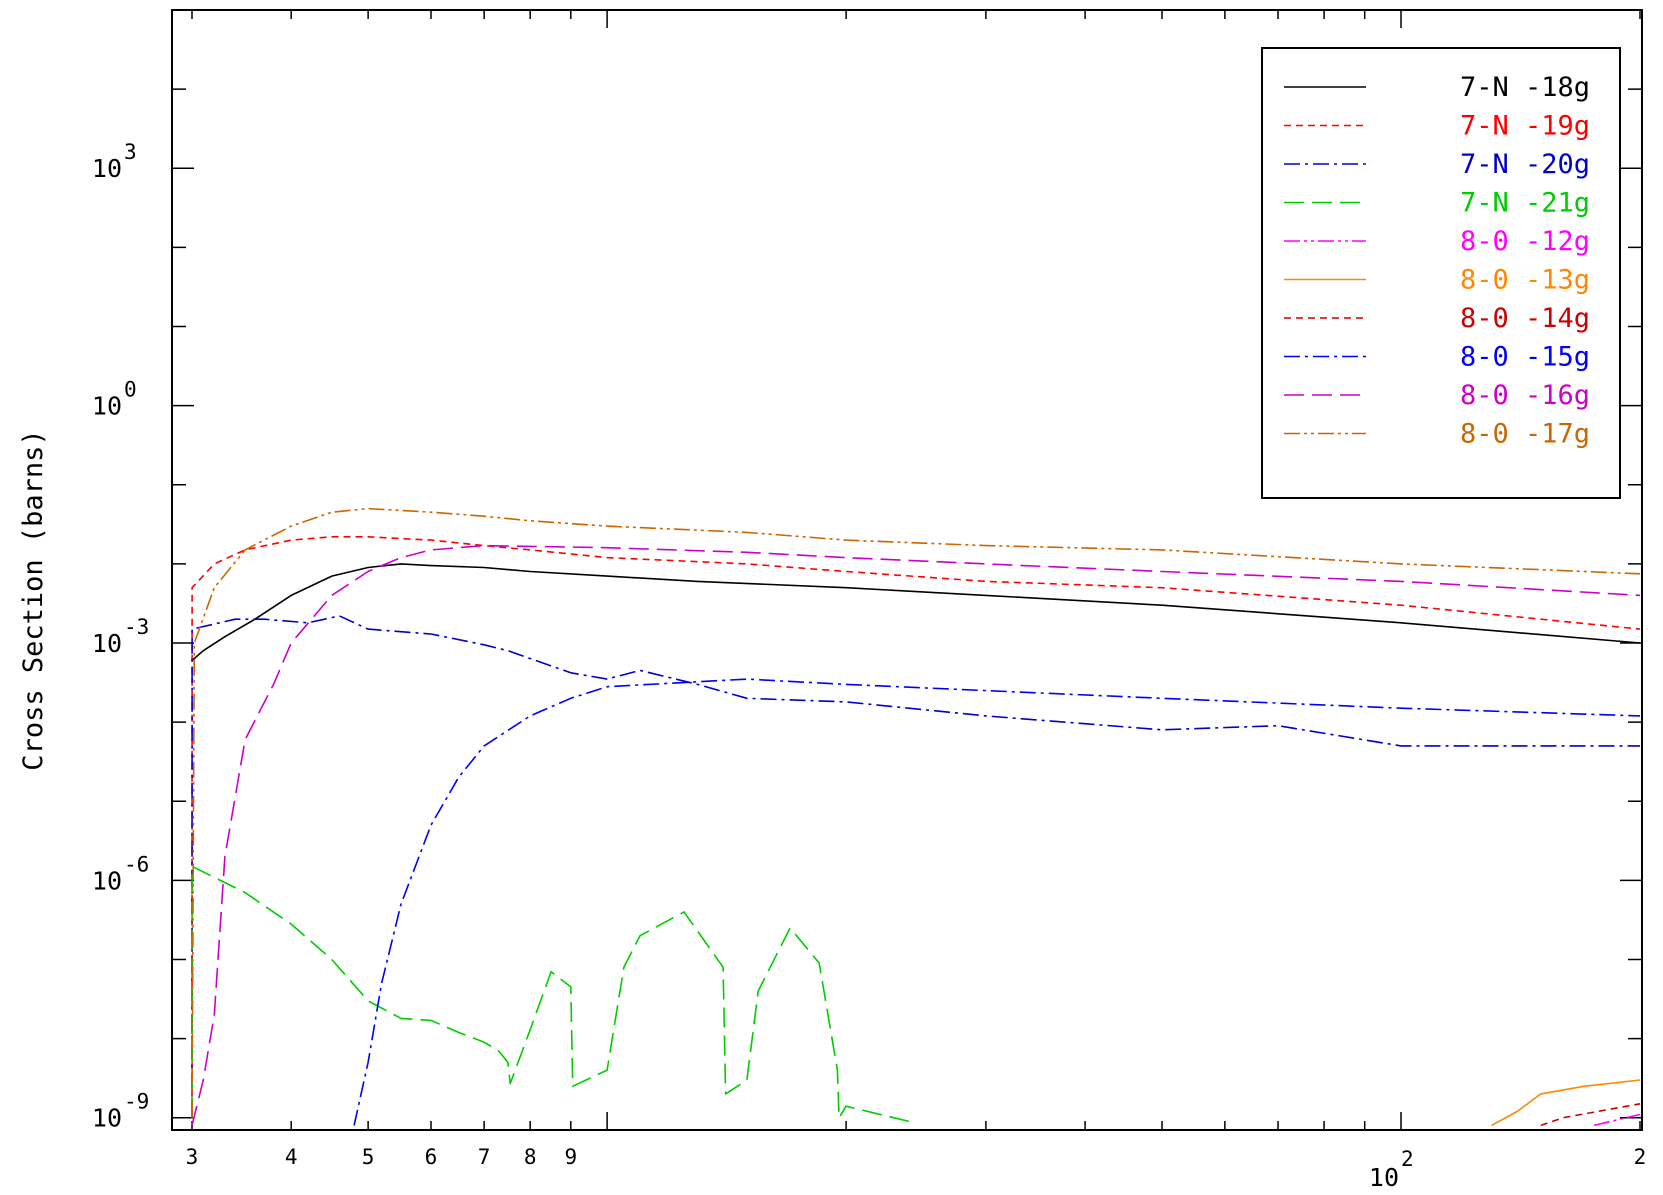  What do you see at coordinates (368, 1157) in the screenshot?
I see `x-tick-label: 5` at bounding box center [368, 1157].